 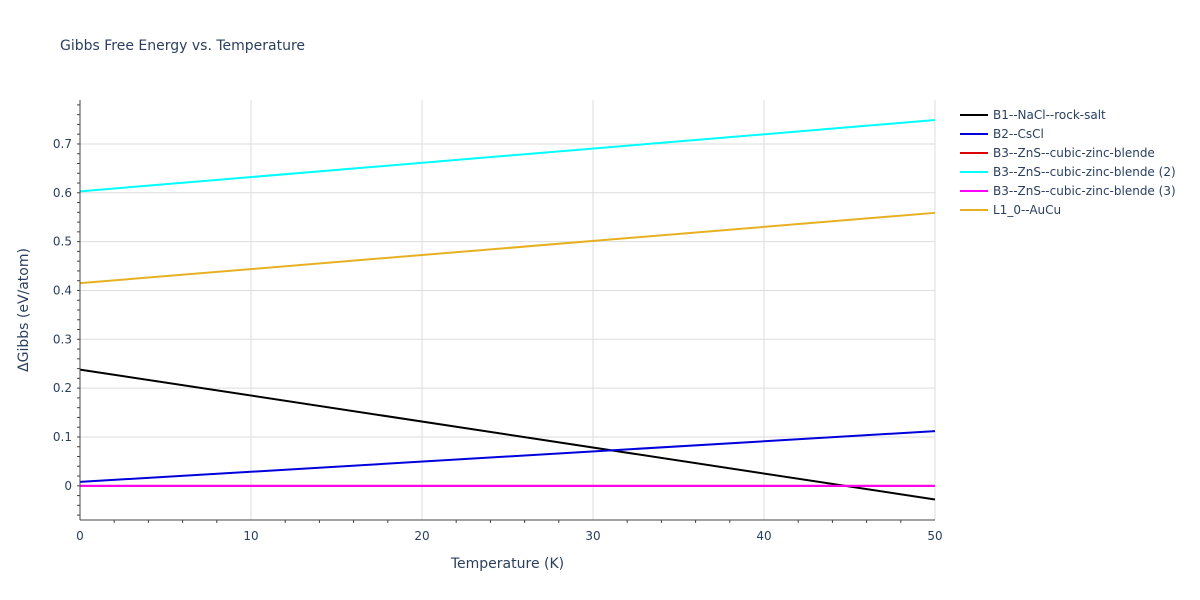 What do you see at coordinates (421, 536) in the screenshot?
I see `x-tick-label: 20` at bounding box center [421, 536].